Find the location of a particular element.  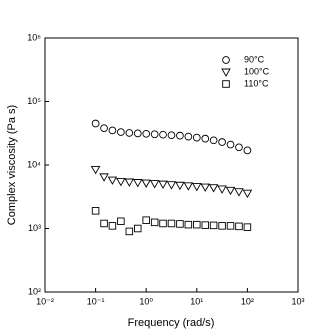

x-tick-label: 10² is located at coordinates (247, 301).